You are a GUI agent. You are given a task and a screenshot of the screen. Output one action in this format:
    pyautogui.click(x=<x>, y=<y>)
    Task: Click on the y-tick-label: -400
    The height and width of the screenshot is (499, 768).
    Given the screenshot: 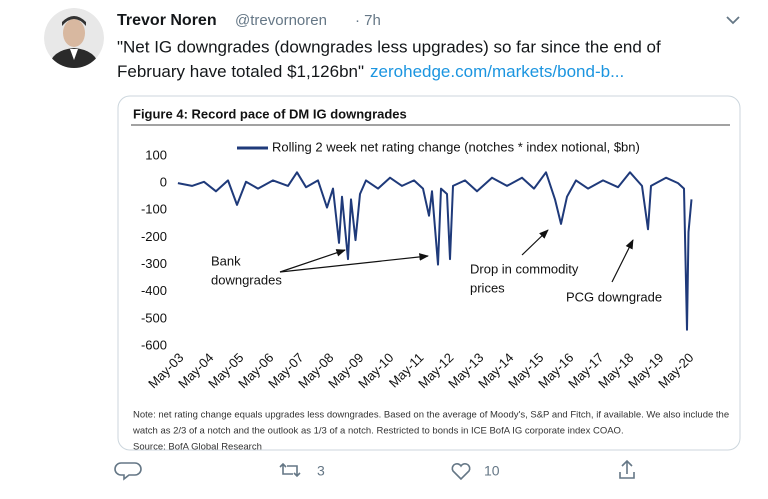 What is the action you would take?
    pyautogui.click(x=154, y=290)
    